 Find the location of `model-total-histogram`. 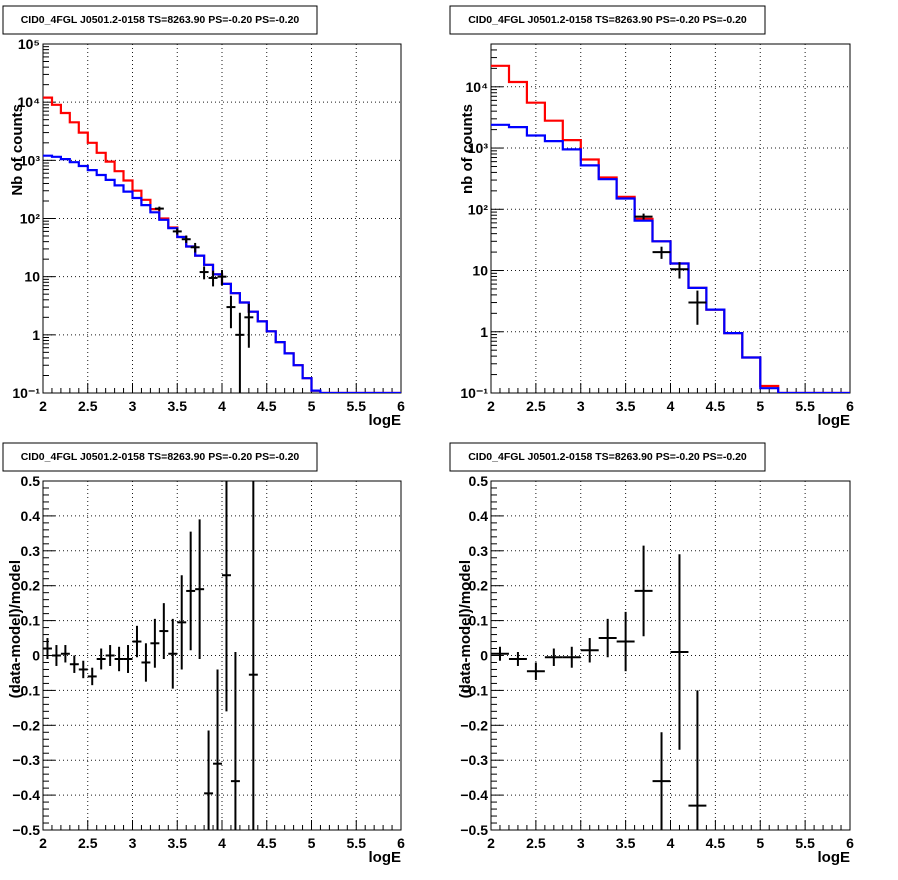

model-total-histogram is located at coordinates (670, 228).